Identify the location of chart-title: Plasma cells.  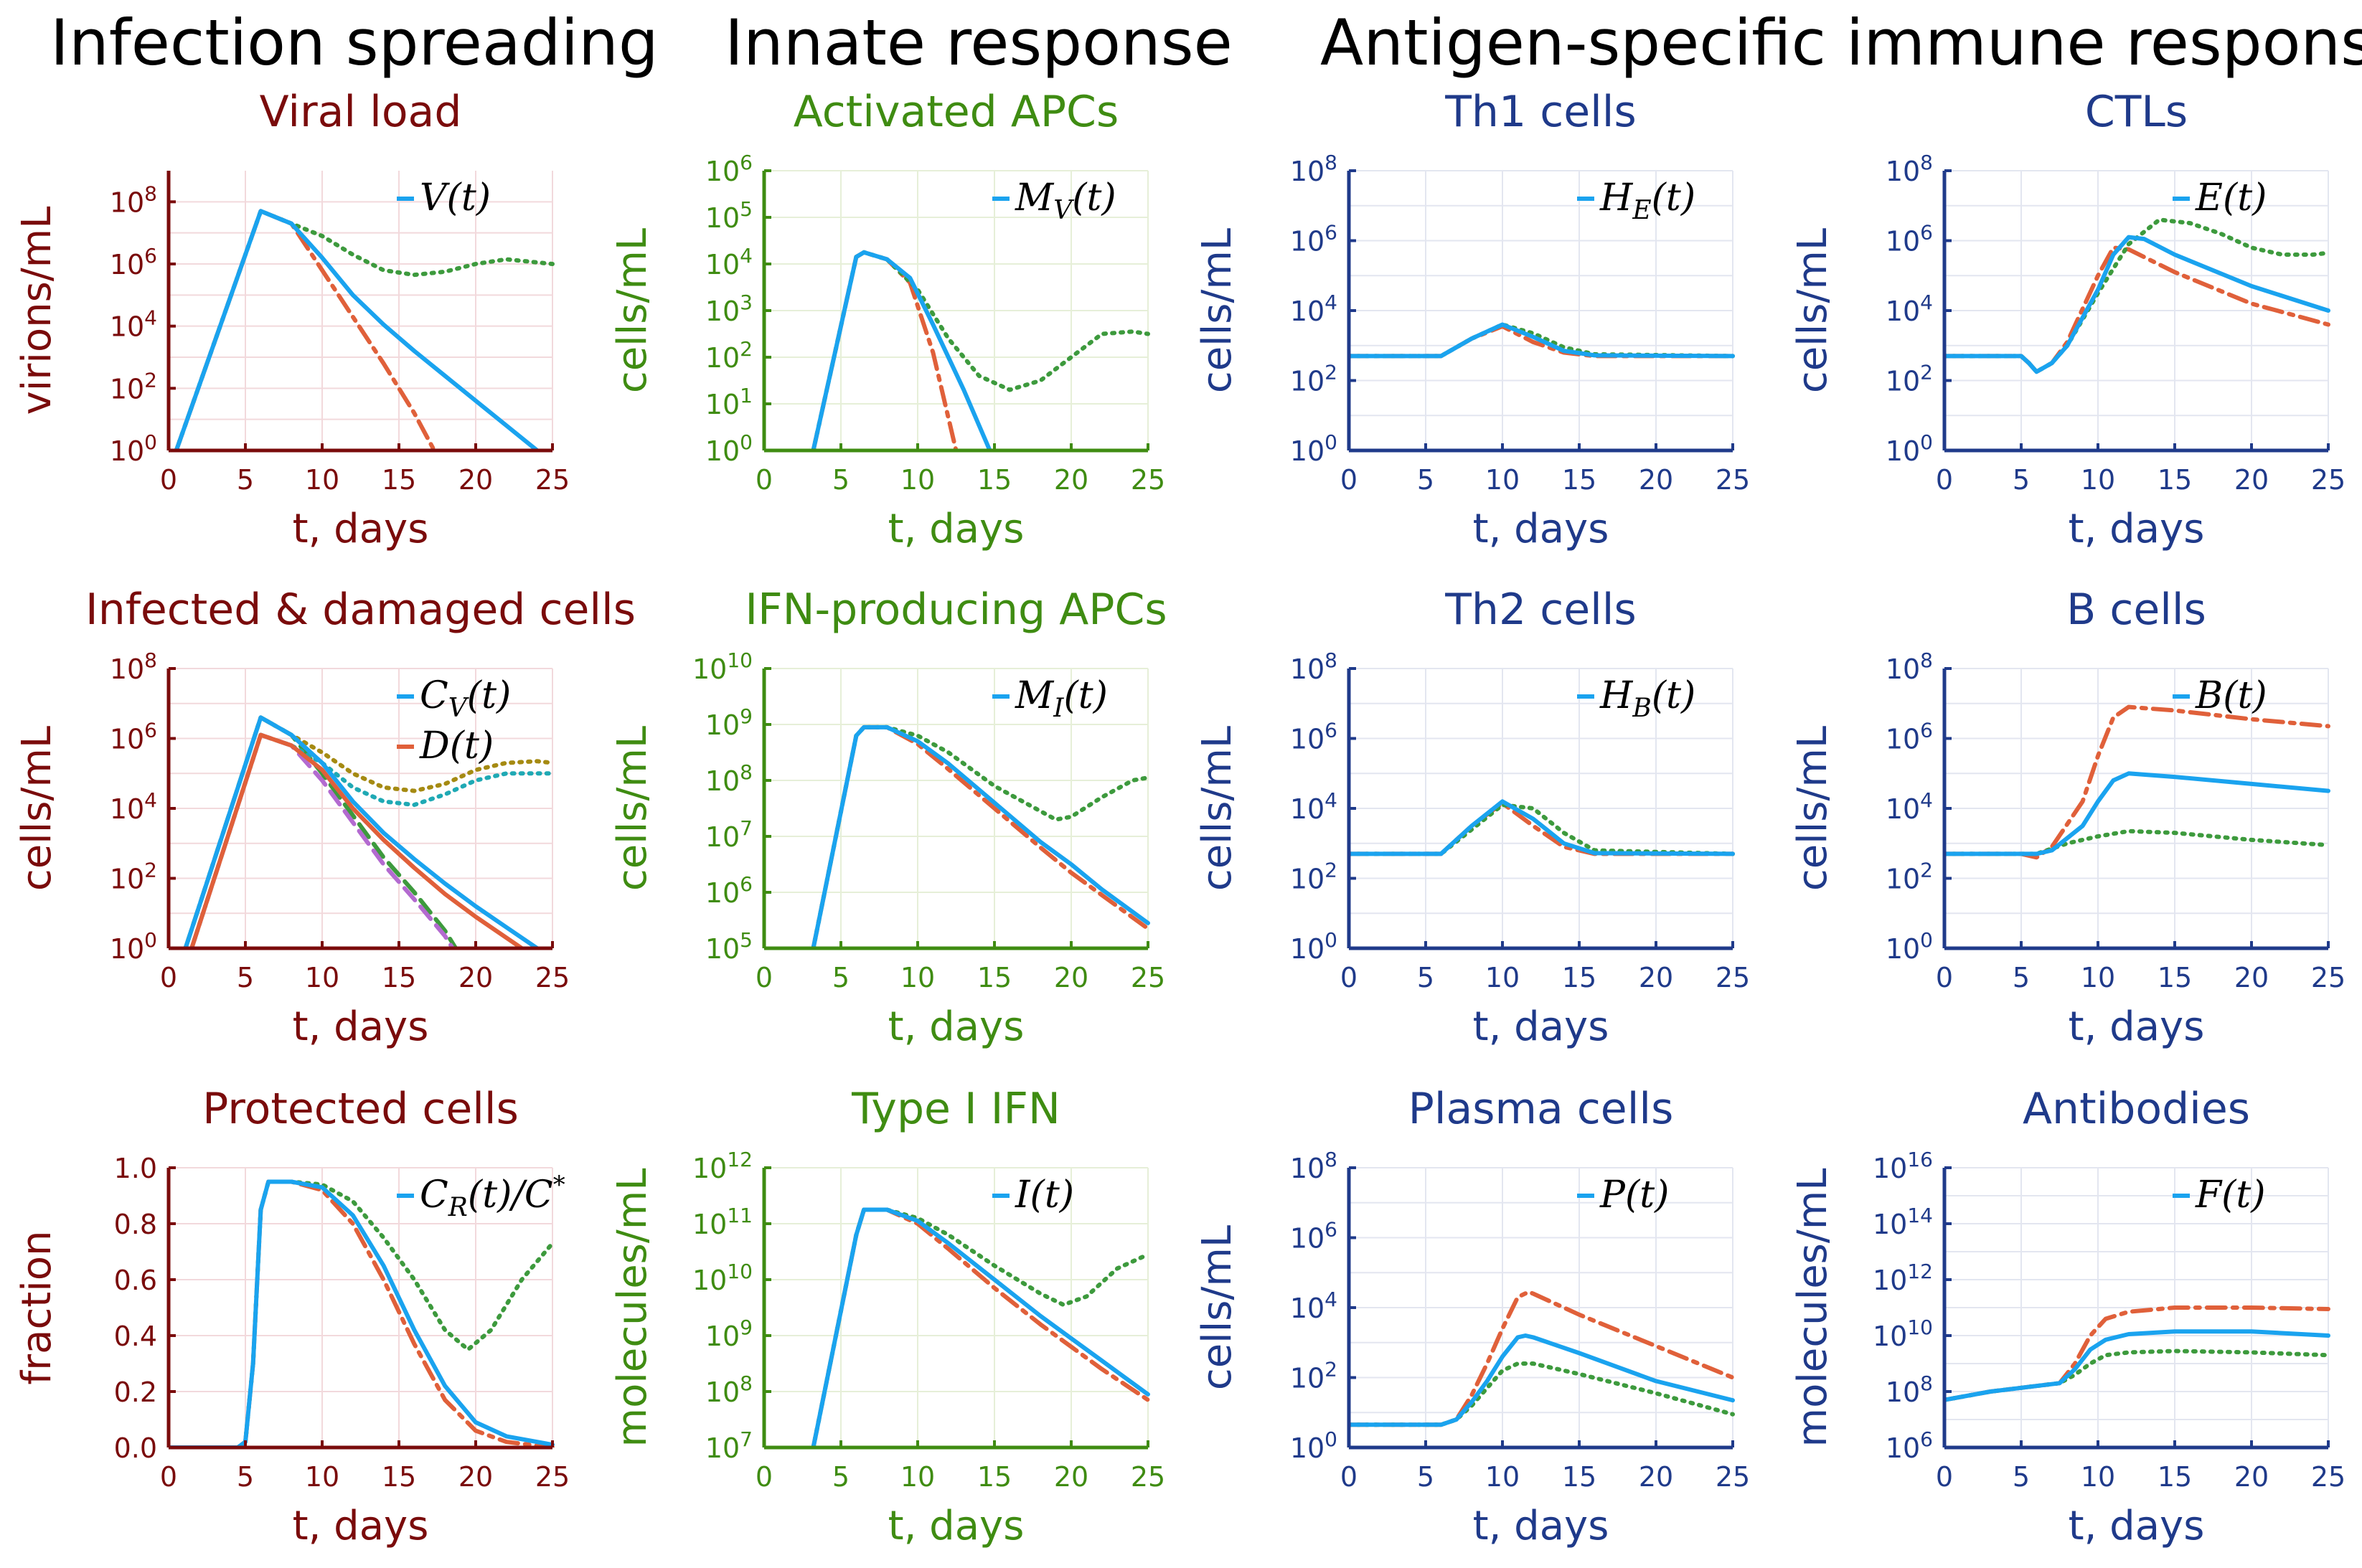
(1541, 1109).